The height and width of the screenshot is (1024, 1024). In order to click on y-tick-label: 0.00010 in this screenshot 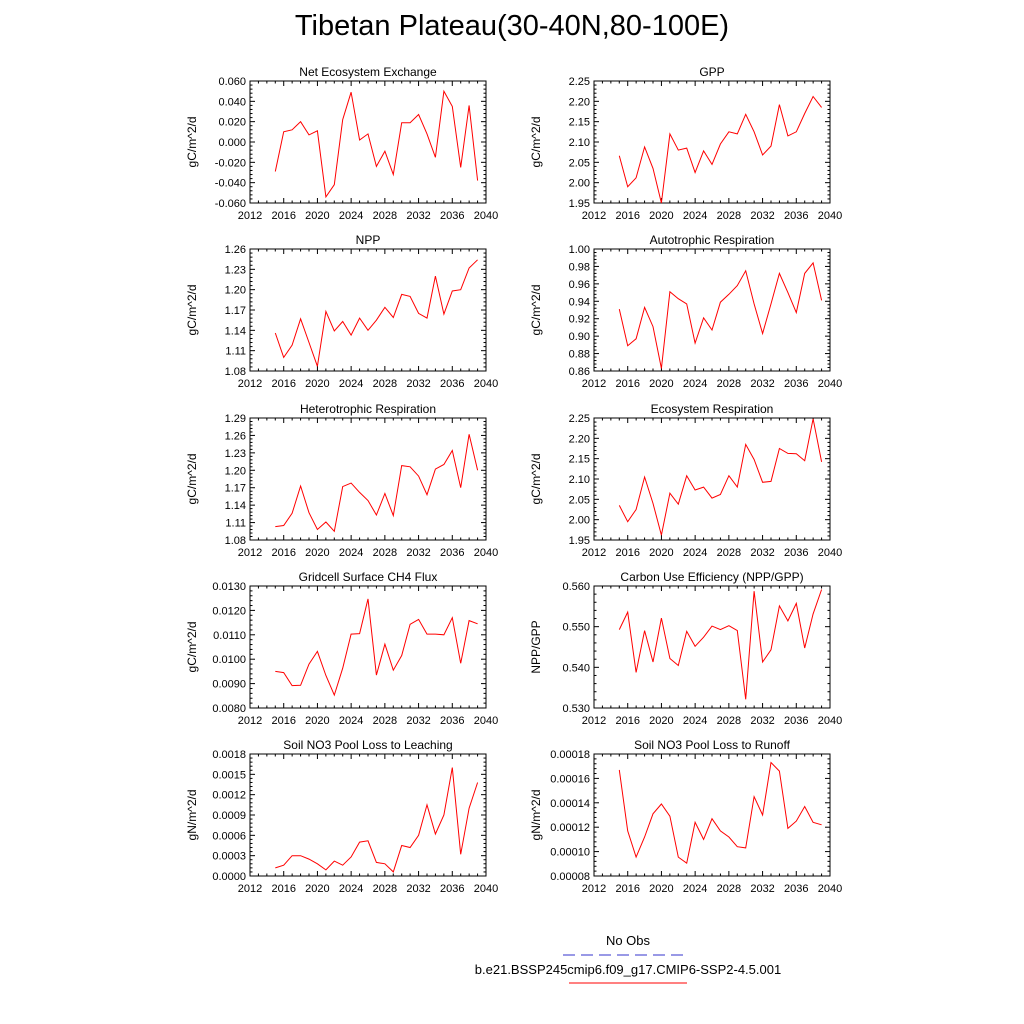, I will do `click(570, 853)`.